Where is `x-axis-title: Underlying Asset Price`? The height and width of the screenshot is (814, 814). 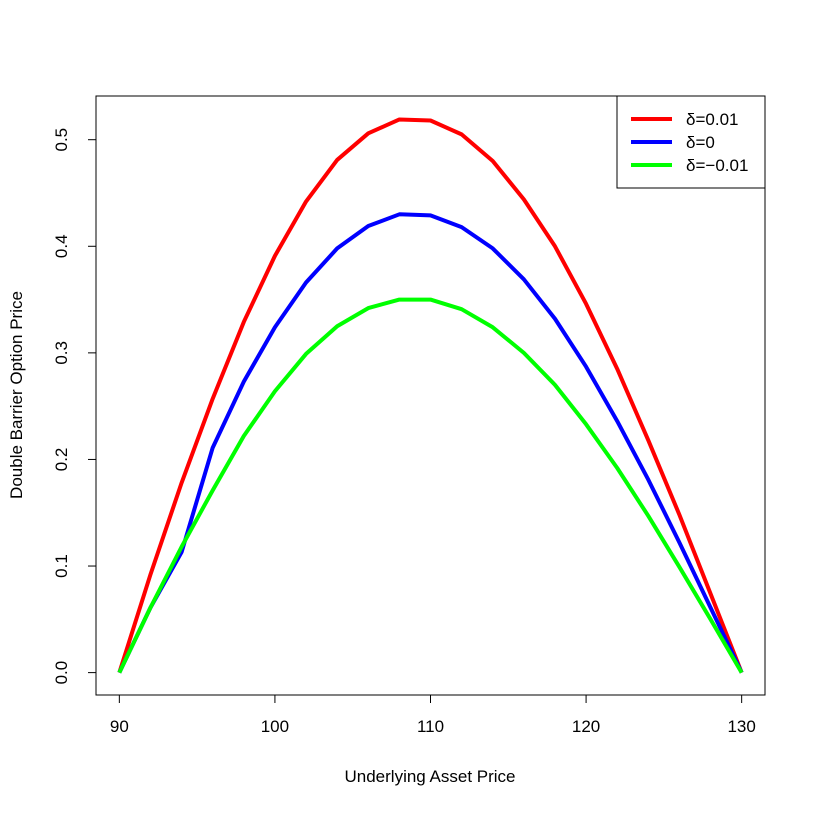 x-axis-title: Underlying Asset Price is located at coordinates (429, 776).